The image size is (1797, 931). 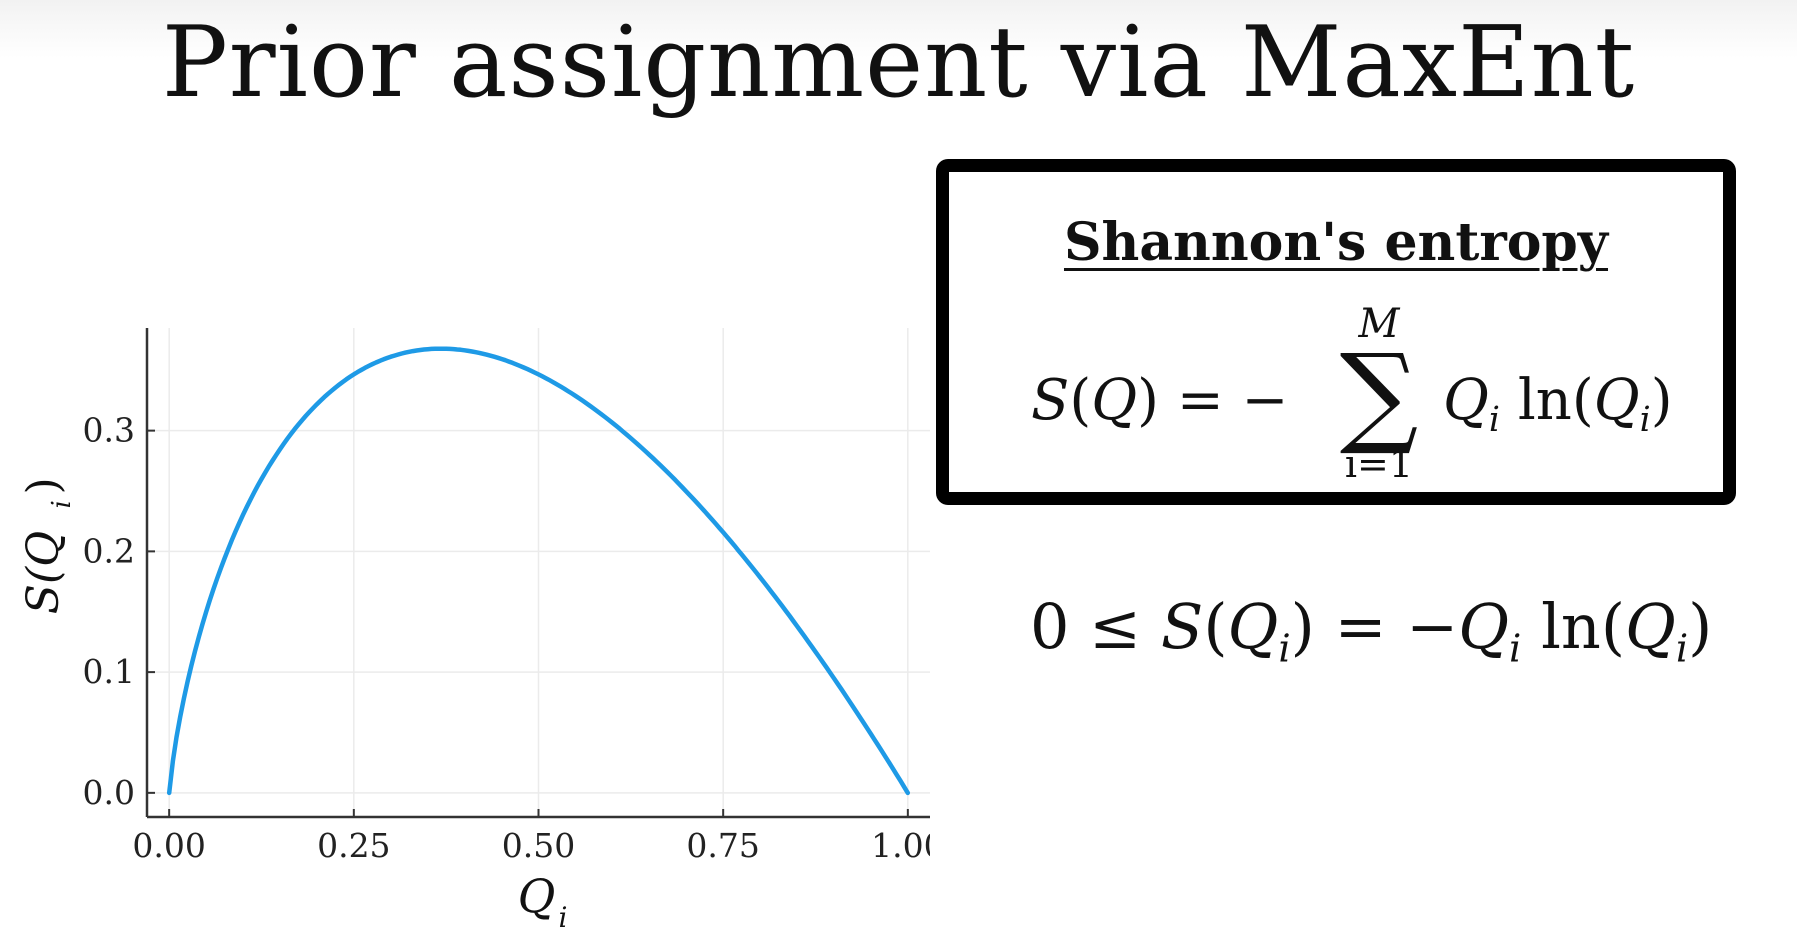 I want to click on box-heading: Shannon's entropy, so click(x=1336, y=242).